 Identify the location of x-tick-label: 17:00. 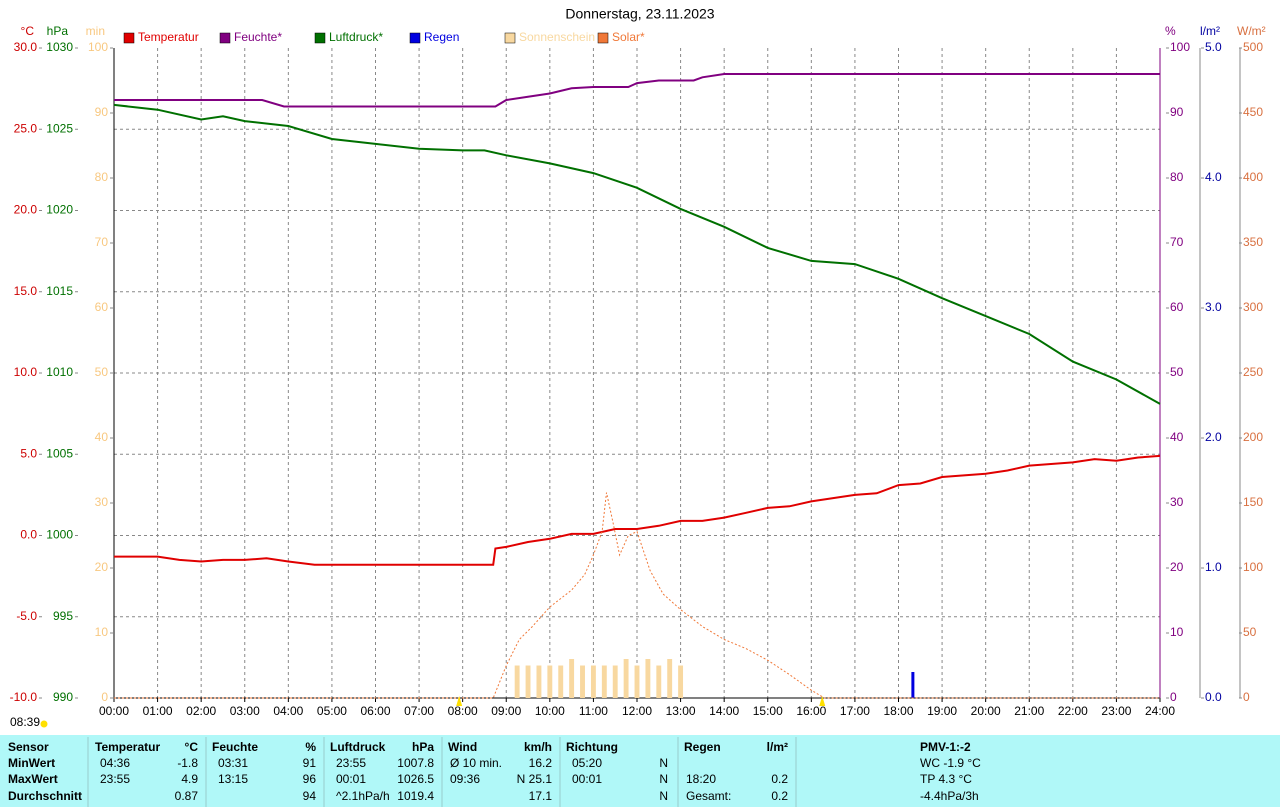
(855, 711).